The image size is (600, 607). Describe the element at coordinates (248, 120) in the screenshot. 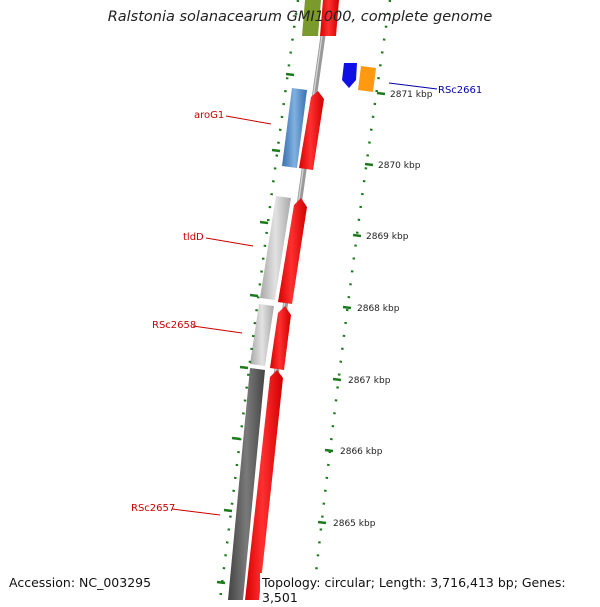

I see `leader-aroG1` at that location.